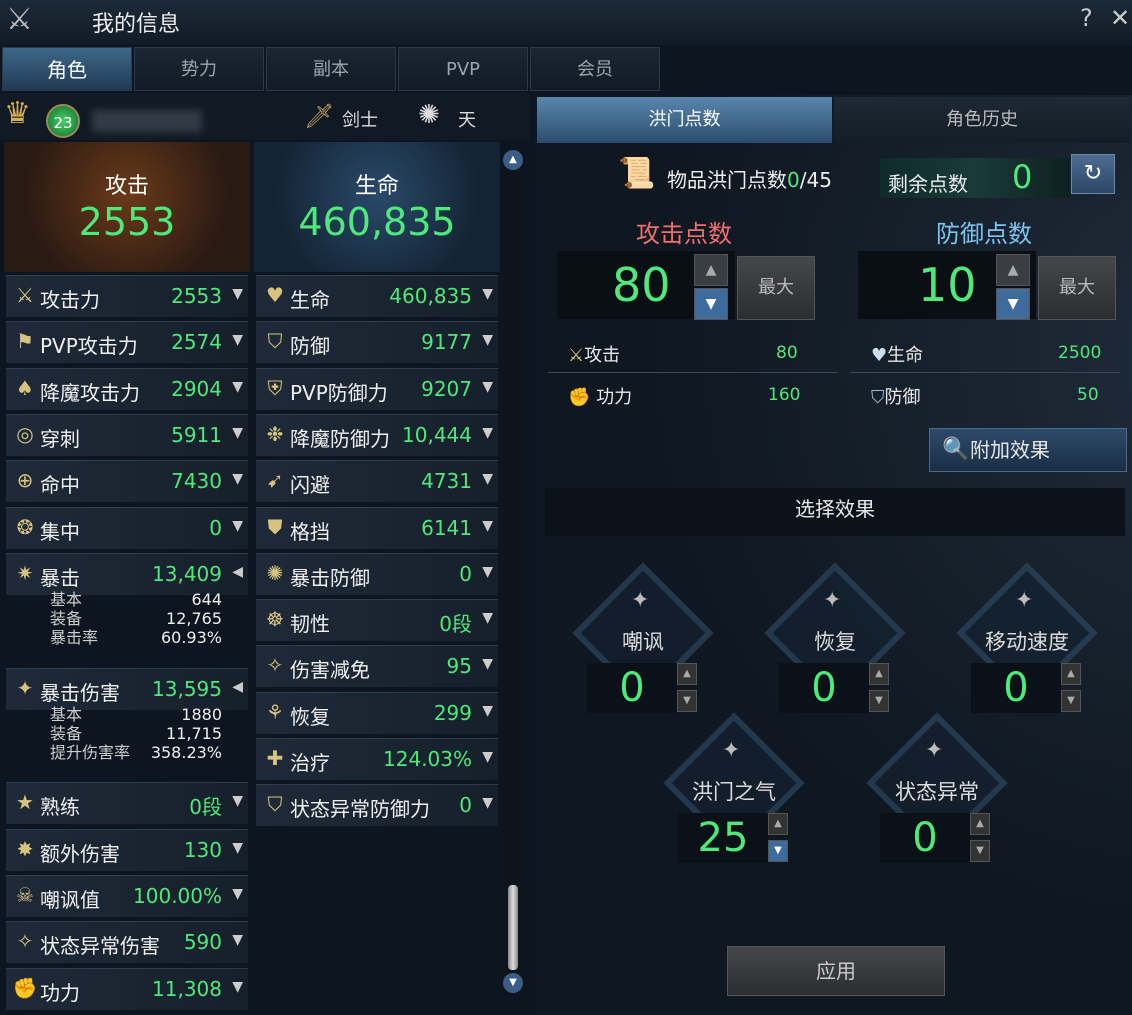  Describe the element at coordinates (1086, 18) in the screenshot. I see `help-button: ?` at that location.